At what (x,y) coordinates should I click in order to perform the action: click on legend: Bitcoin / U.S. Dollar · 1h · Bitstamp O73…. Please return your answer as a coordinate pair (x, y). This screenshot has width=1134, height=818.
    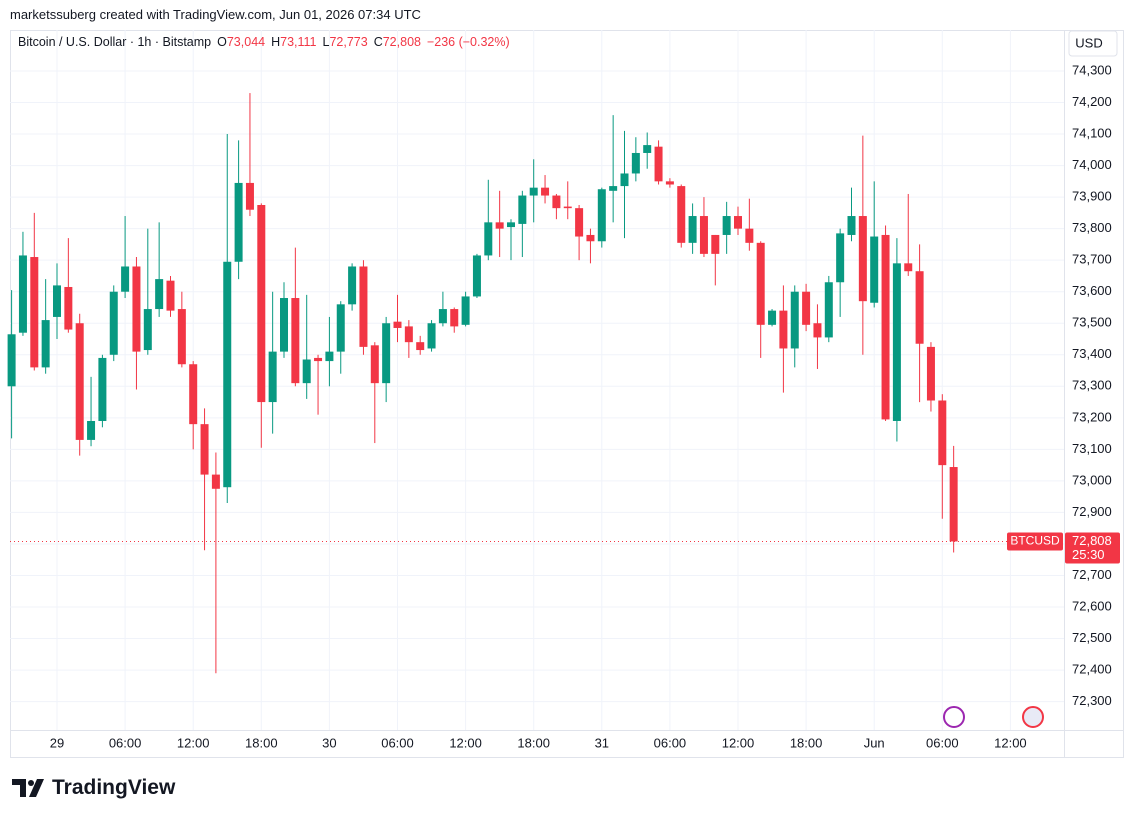
    Looking at the image, I should click on (264, 42).